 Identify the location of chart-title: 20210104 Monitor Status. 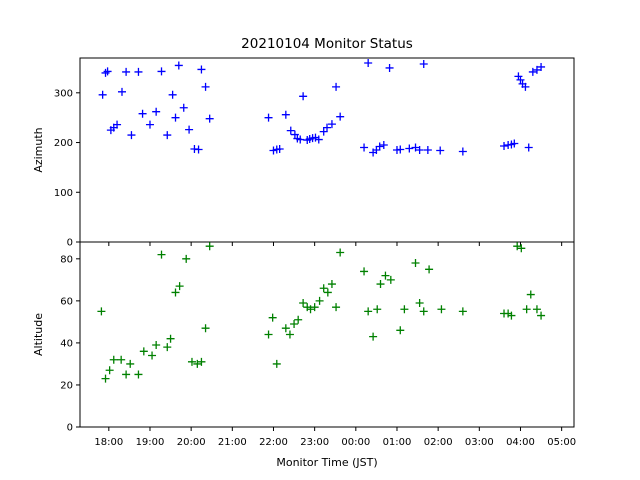
(327, 44).